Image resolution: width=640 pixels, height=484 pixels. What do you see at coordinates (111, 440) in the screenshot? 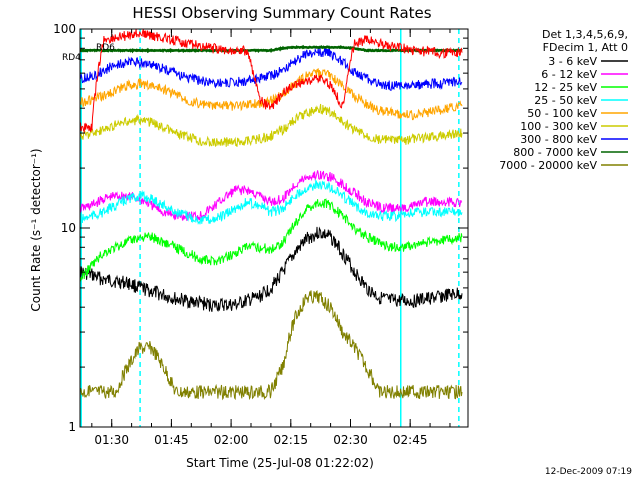
I see `x-tick-label-0: 01:30` at bounding box center [111, 440].